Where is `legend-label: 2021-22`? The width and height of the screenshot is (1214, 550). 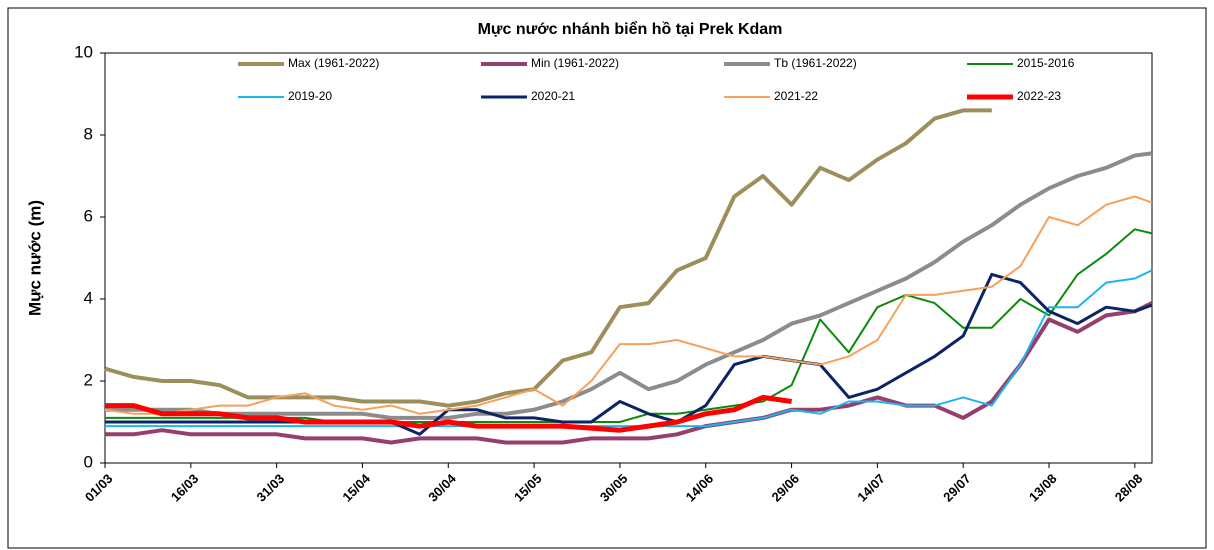 legend-label: 2021-22 is located at coordinates (796, 96).